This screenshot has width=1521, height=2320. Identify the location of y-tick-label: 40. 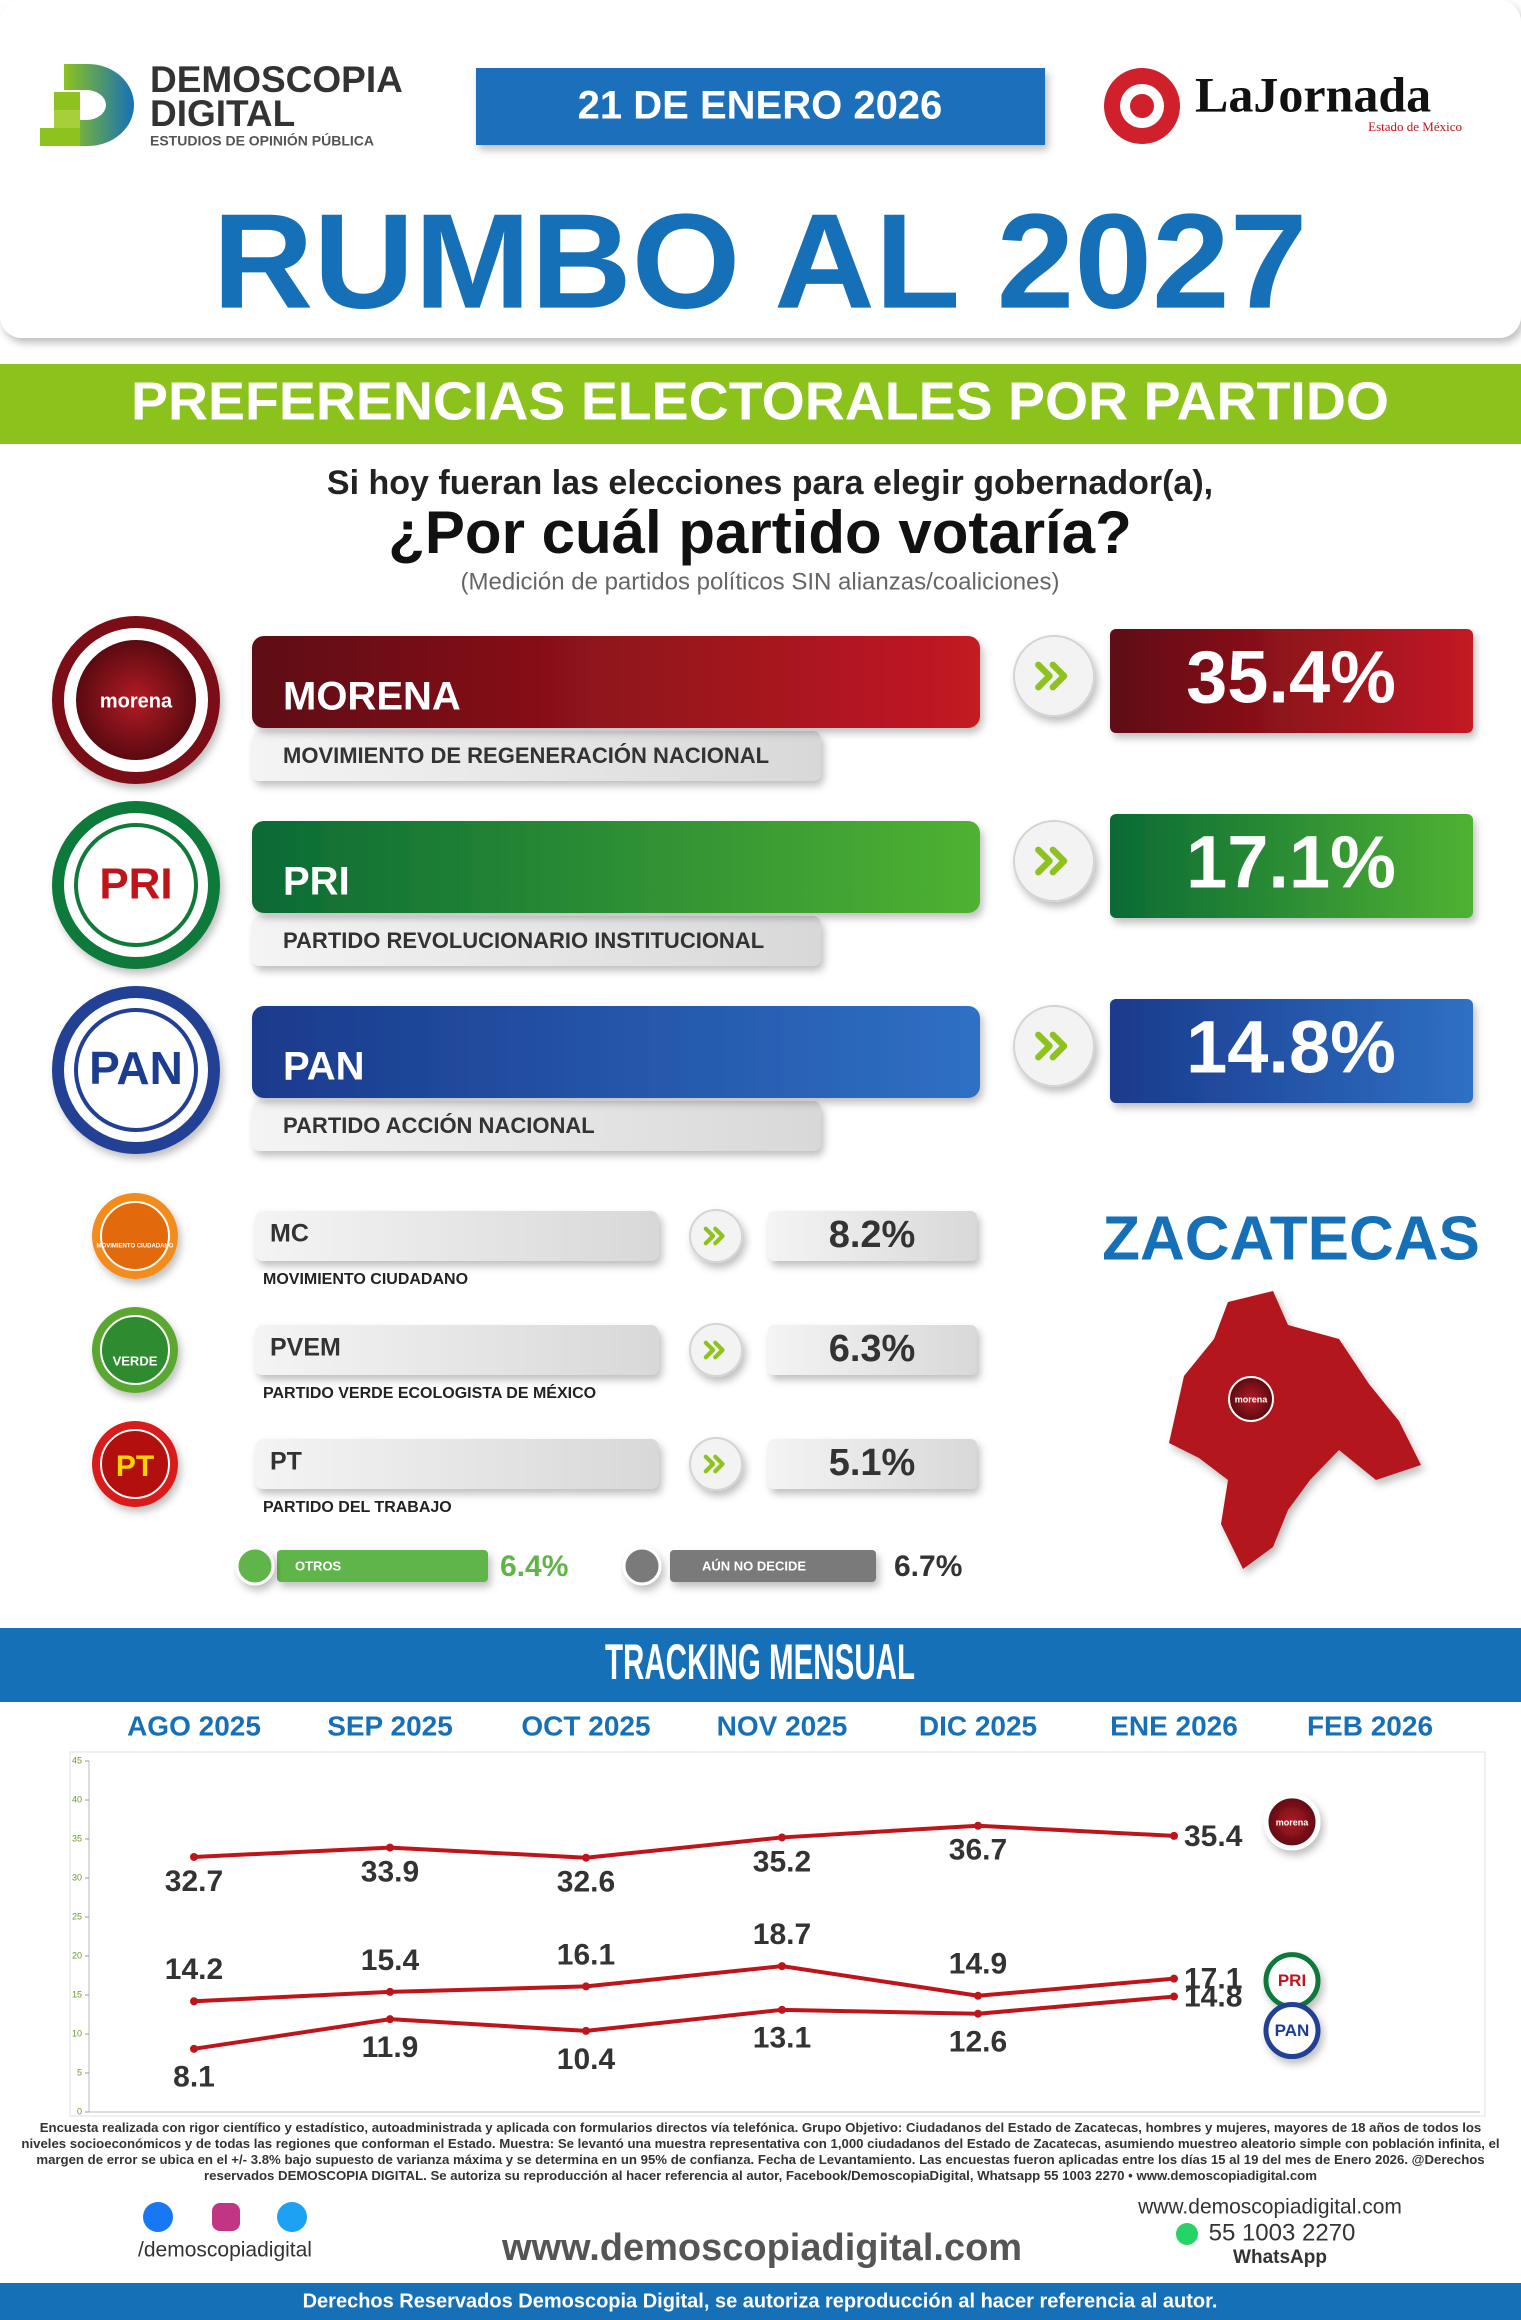
(77, 1799).